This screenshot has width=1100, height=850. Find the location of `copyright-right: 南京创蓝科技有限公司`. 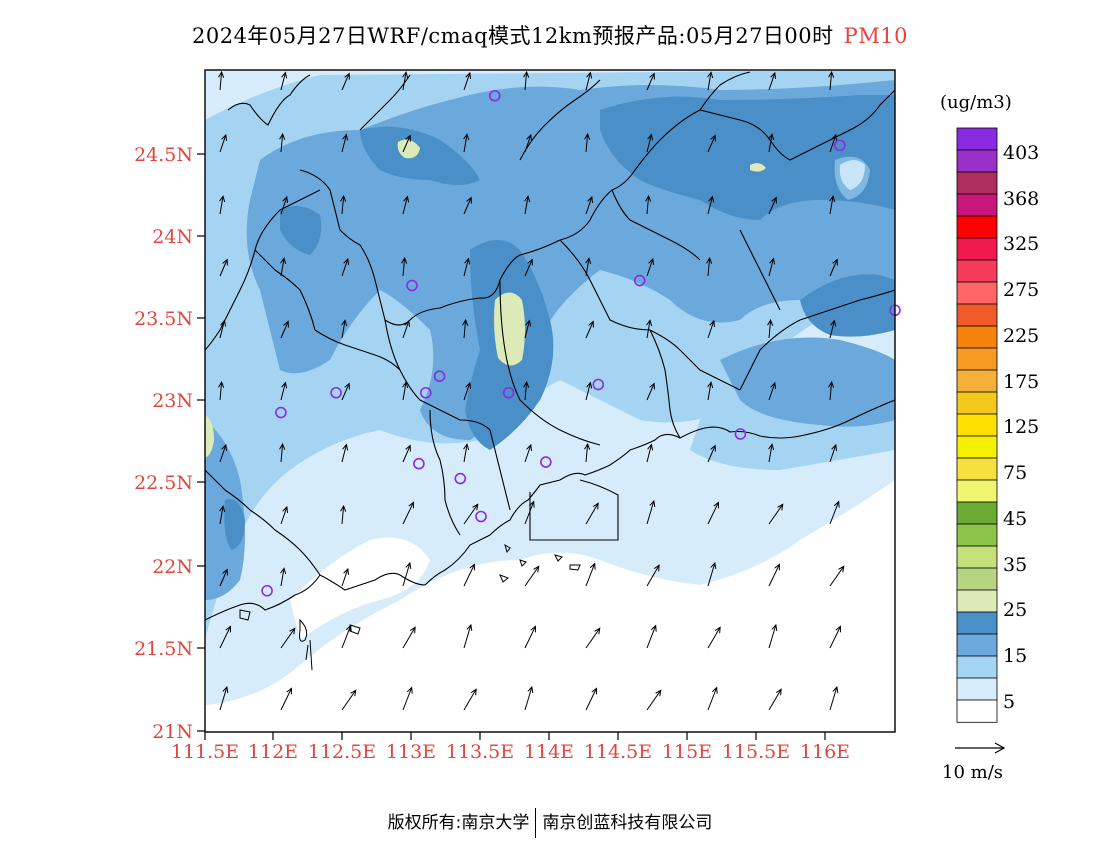

copyright-right: 南京创蓝科技有限公司 is located at coordinates (627, 823).